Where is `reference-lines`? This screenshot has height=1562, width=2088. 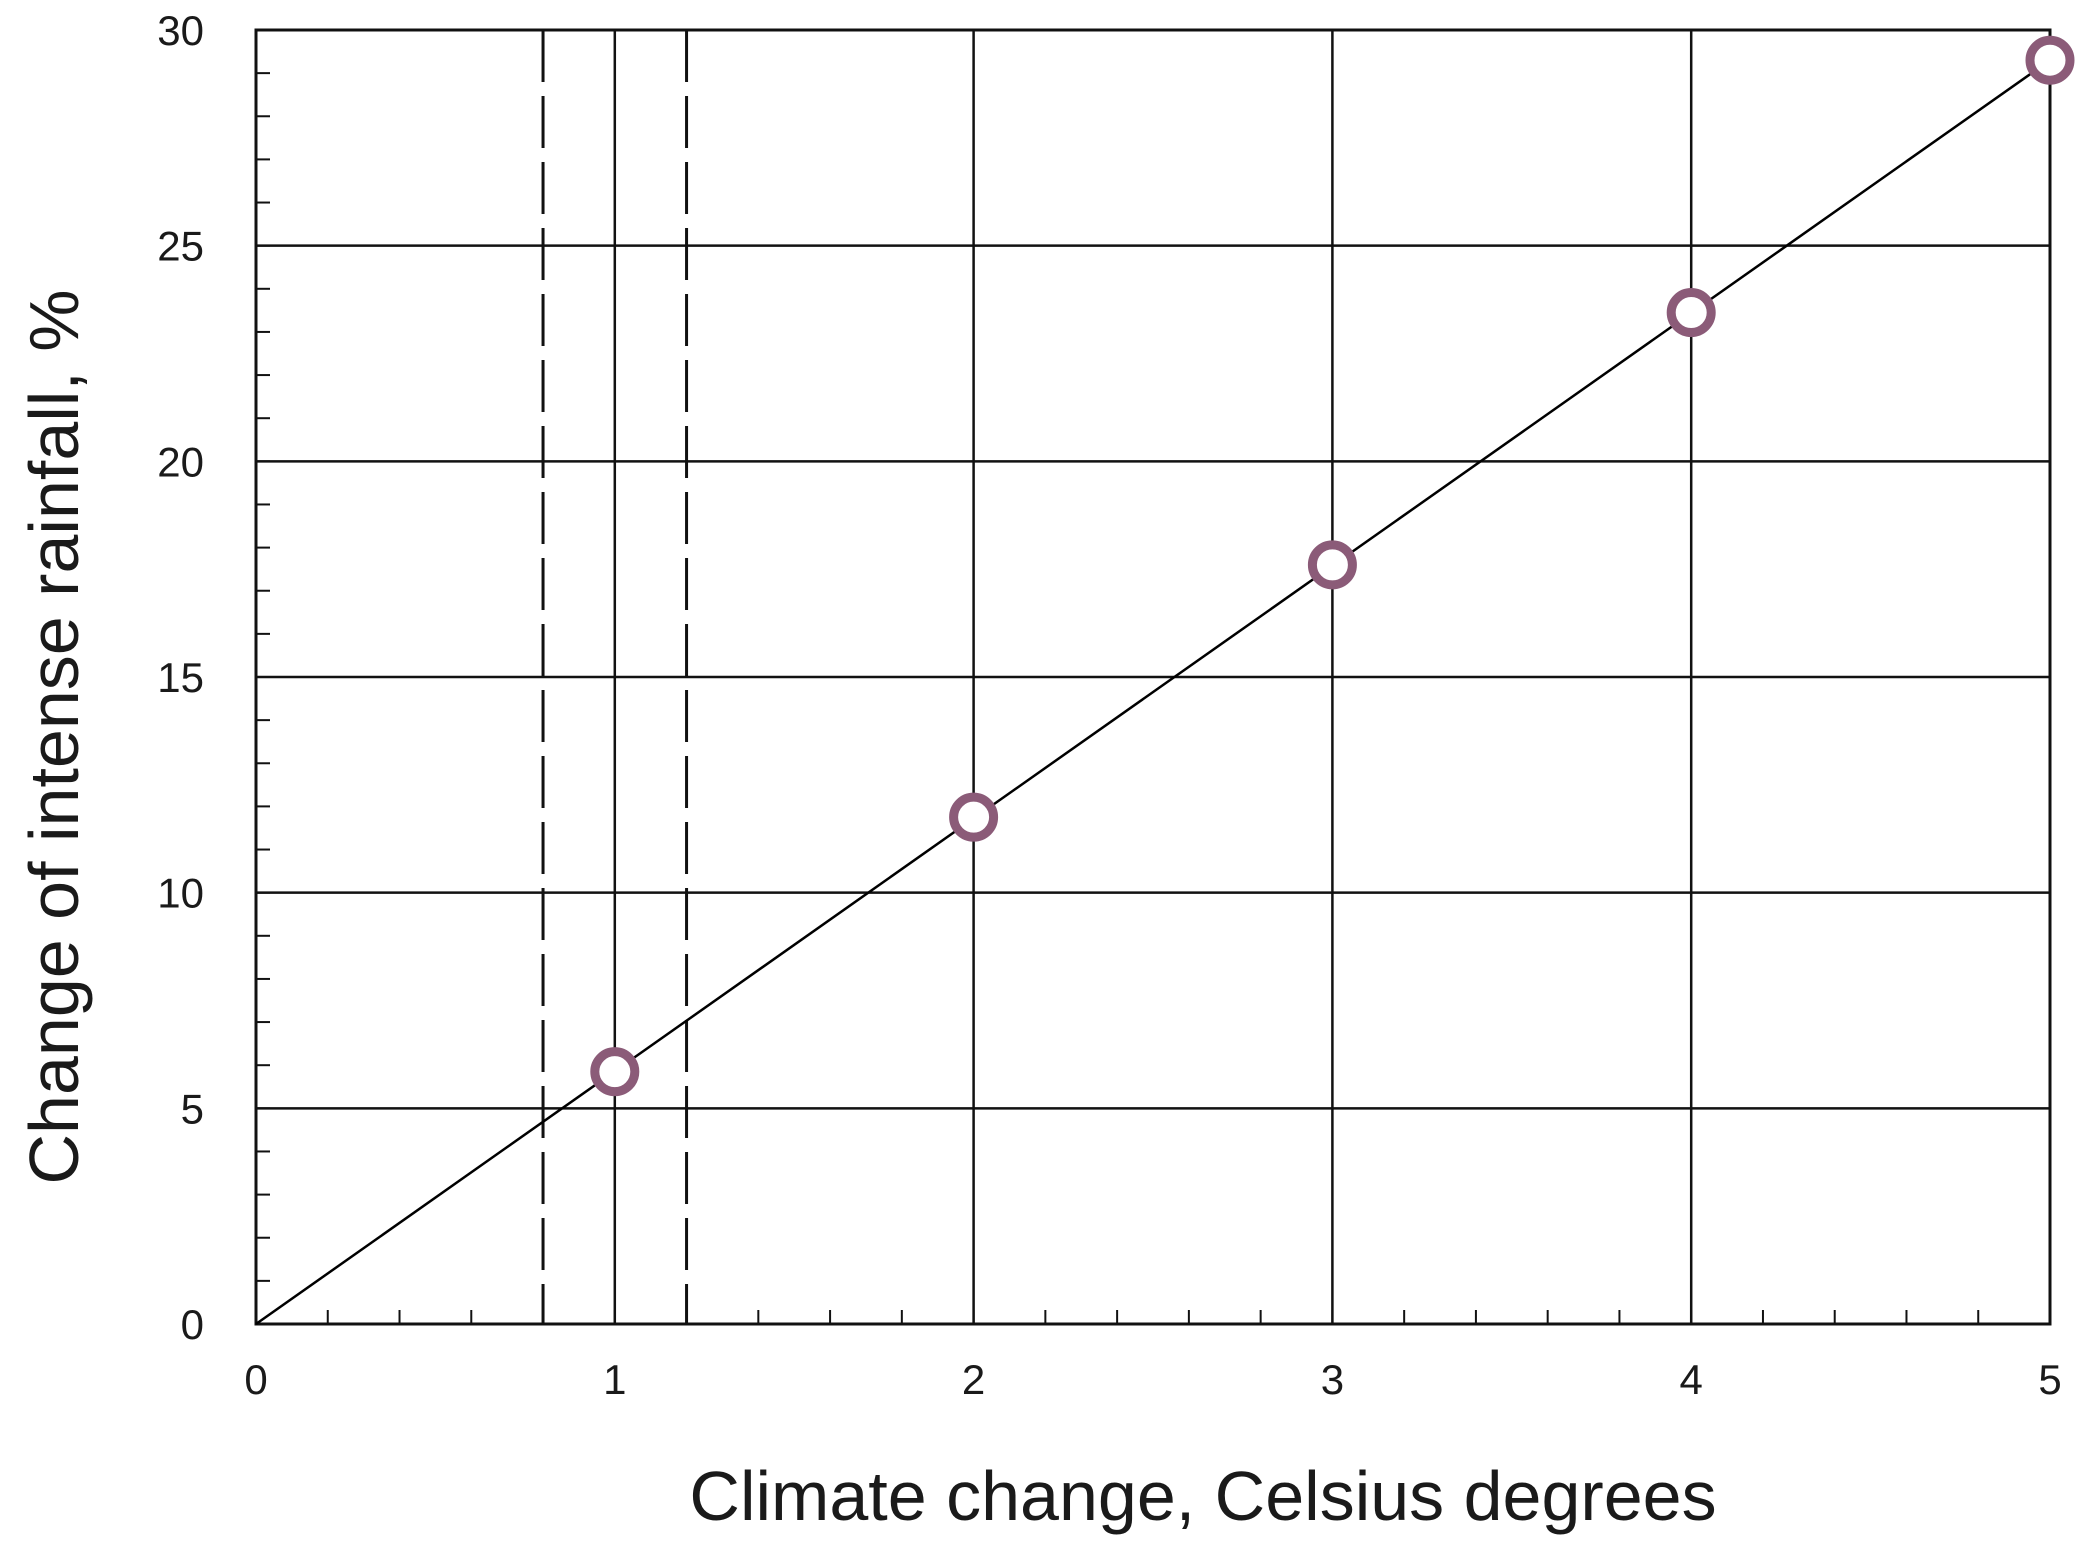 reference-lines is located at coordinates (615, 677).